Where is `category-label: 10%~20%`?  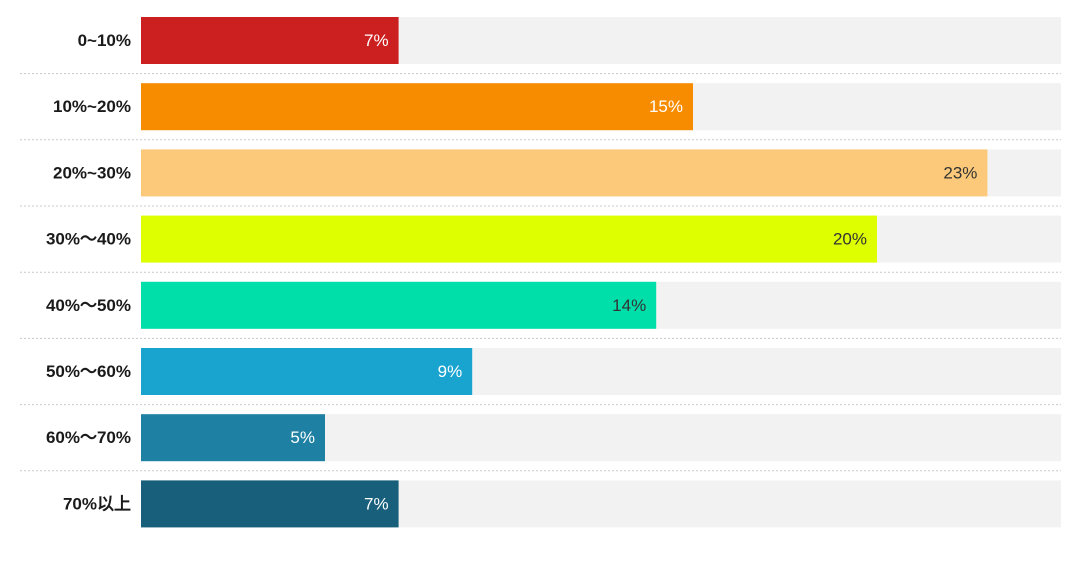
category-label: 10%~20% is located at coordinates (92, 106).